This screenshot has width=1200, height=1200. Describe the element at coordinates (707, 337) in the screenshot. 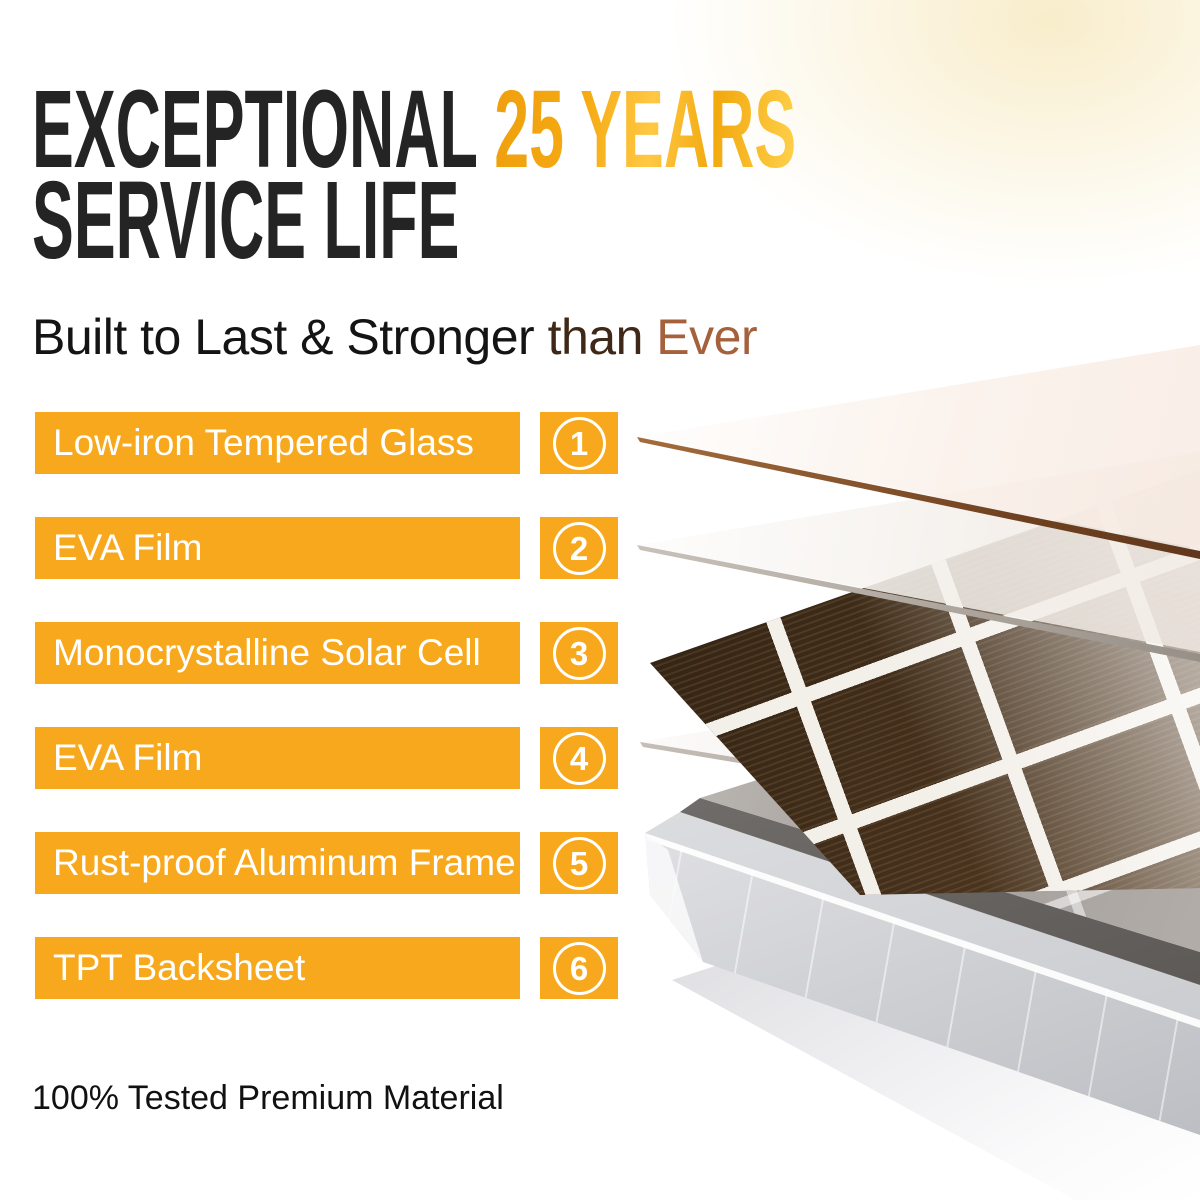

I see `subtitle-copper-text: Ever` at that location.